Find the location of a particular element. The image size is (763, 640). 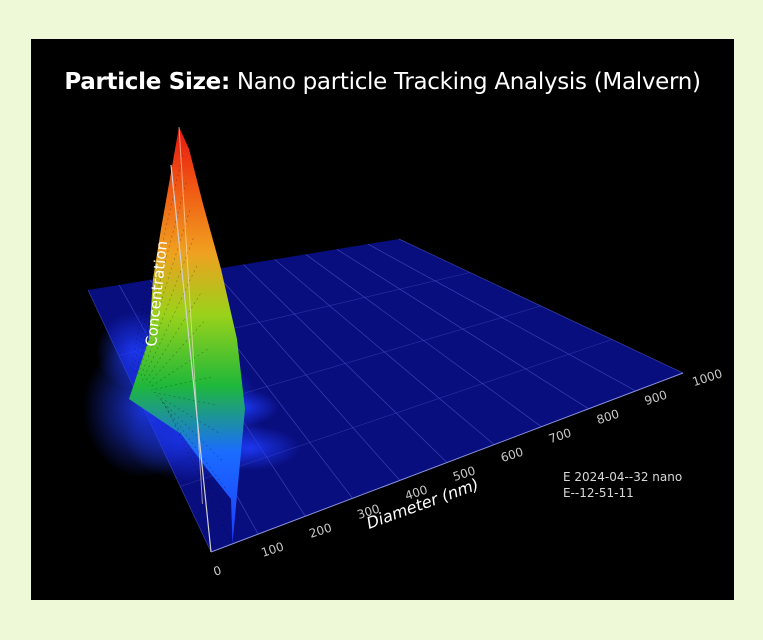

x-tick-label: 0 is located at coordinates (218, 571).